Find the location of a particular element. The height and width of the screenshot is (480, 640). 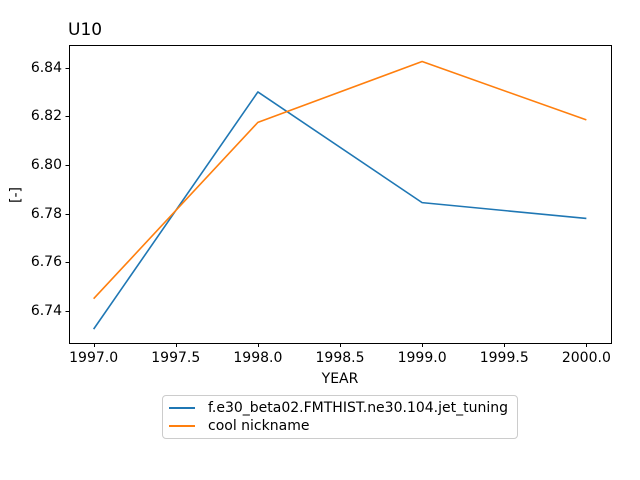

legend-item: f.e30_beta02.FMTHIST.ne30.104.jet_tuning is located at coordinates (338, 408).